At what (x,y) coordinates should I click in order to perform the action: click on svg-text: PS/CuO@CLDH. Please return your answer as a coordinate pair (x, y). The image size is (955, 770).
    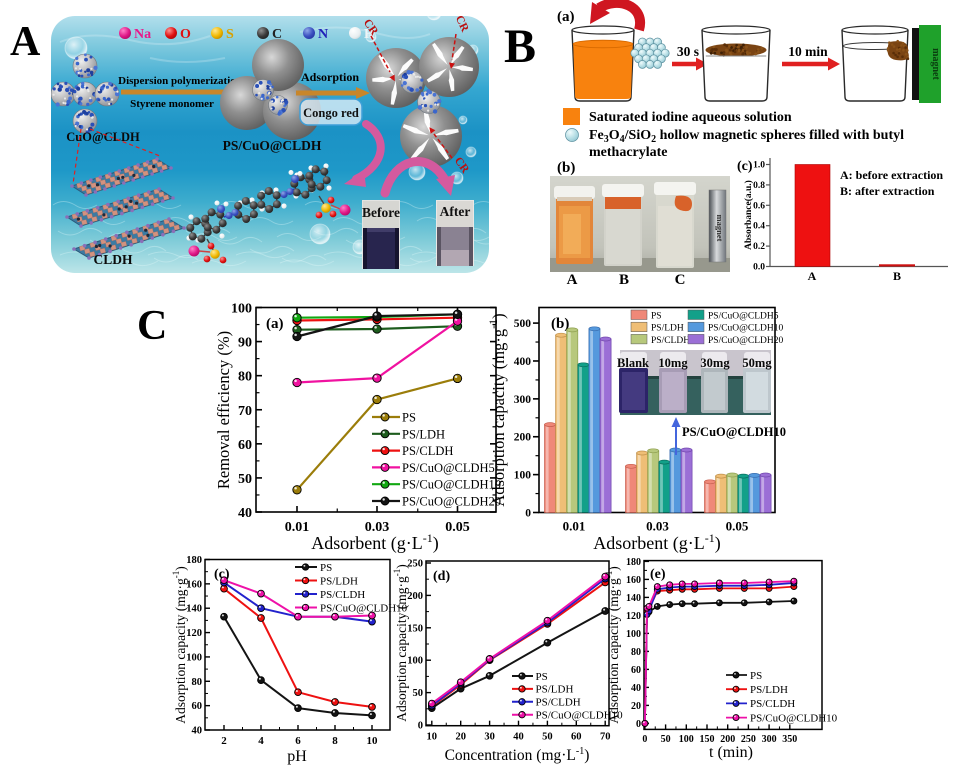
    Looking at the image, I should click on (272, 145).